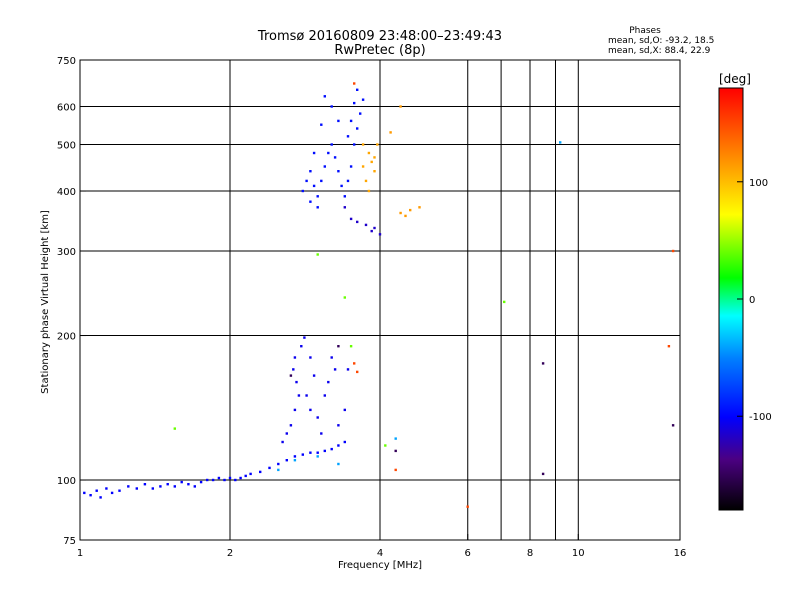  I want to click on x-axis: 1 2 4 6 8 10 16, so click(381, 546).